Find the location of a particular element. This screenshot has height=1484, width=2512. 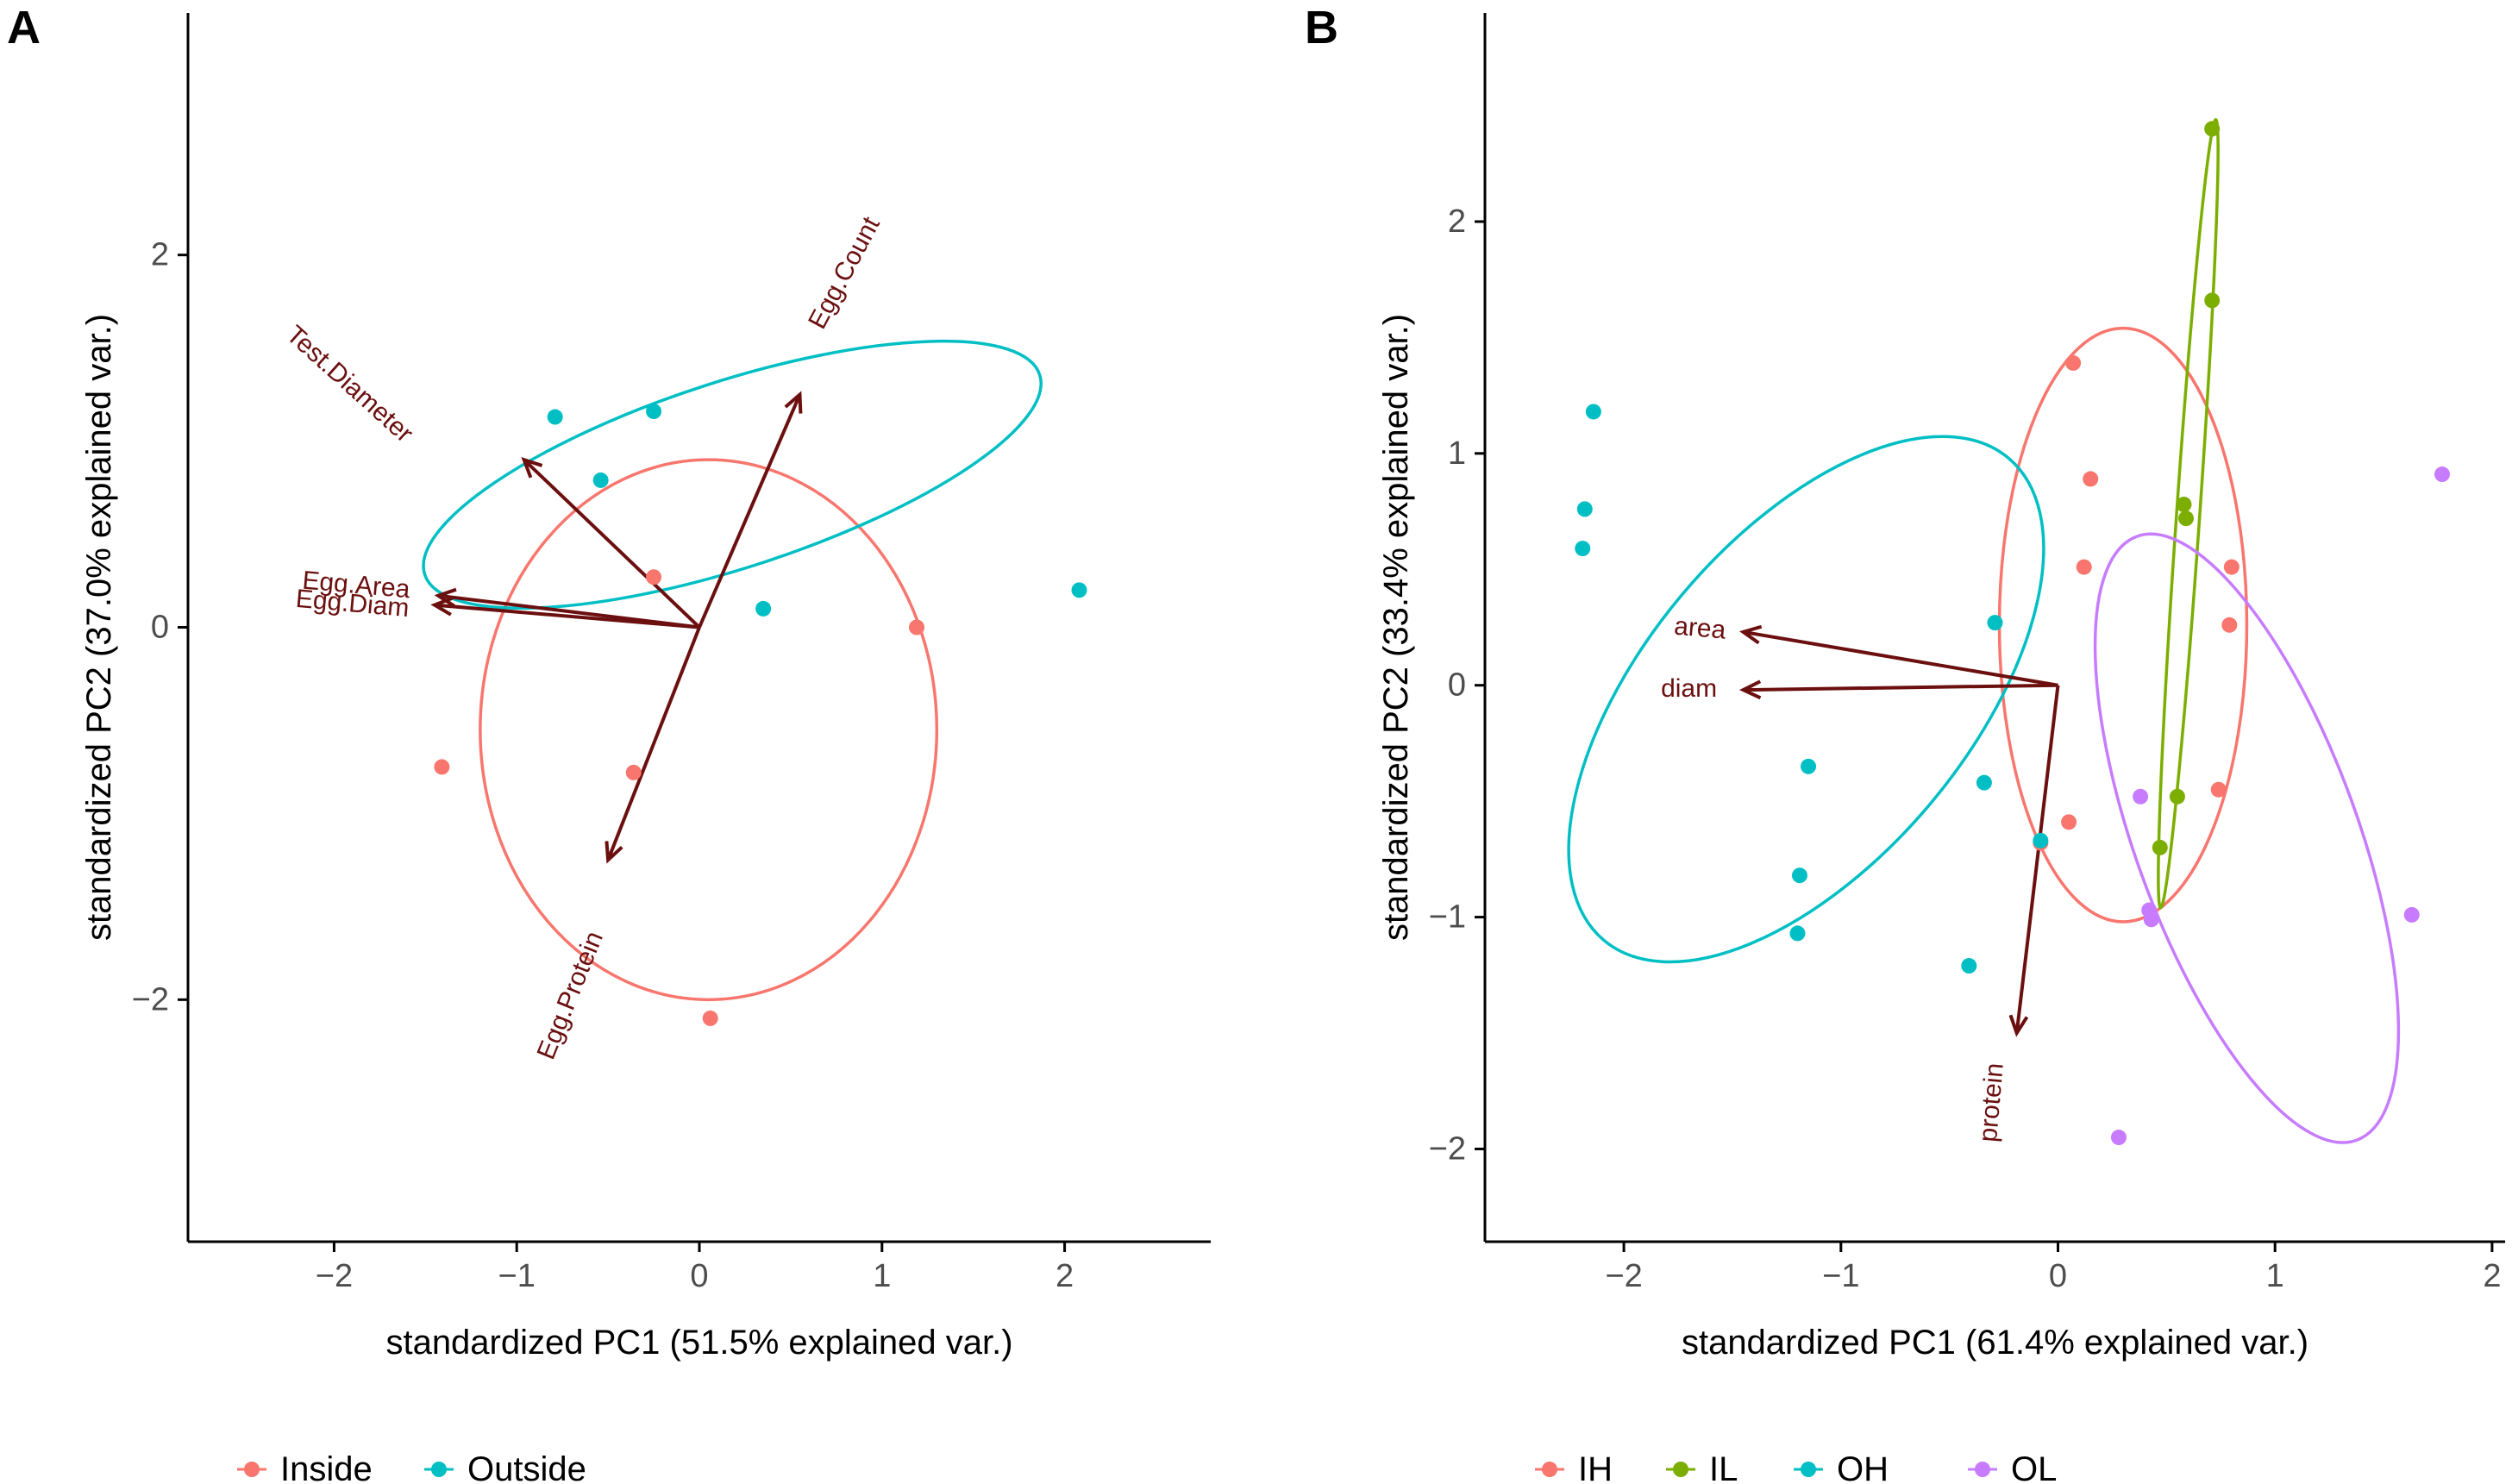

legend-key-dot-ih is located at coordinates (1549, 1469).